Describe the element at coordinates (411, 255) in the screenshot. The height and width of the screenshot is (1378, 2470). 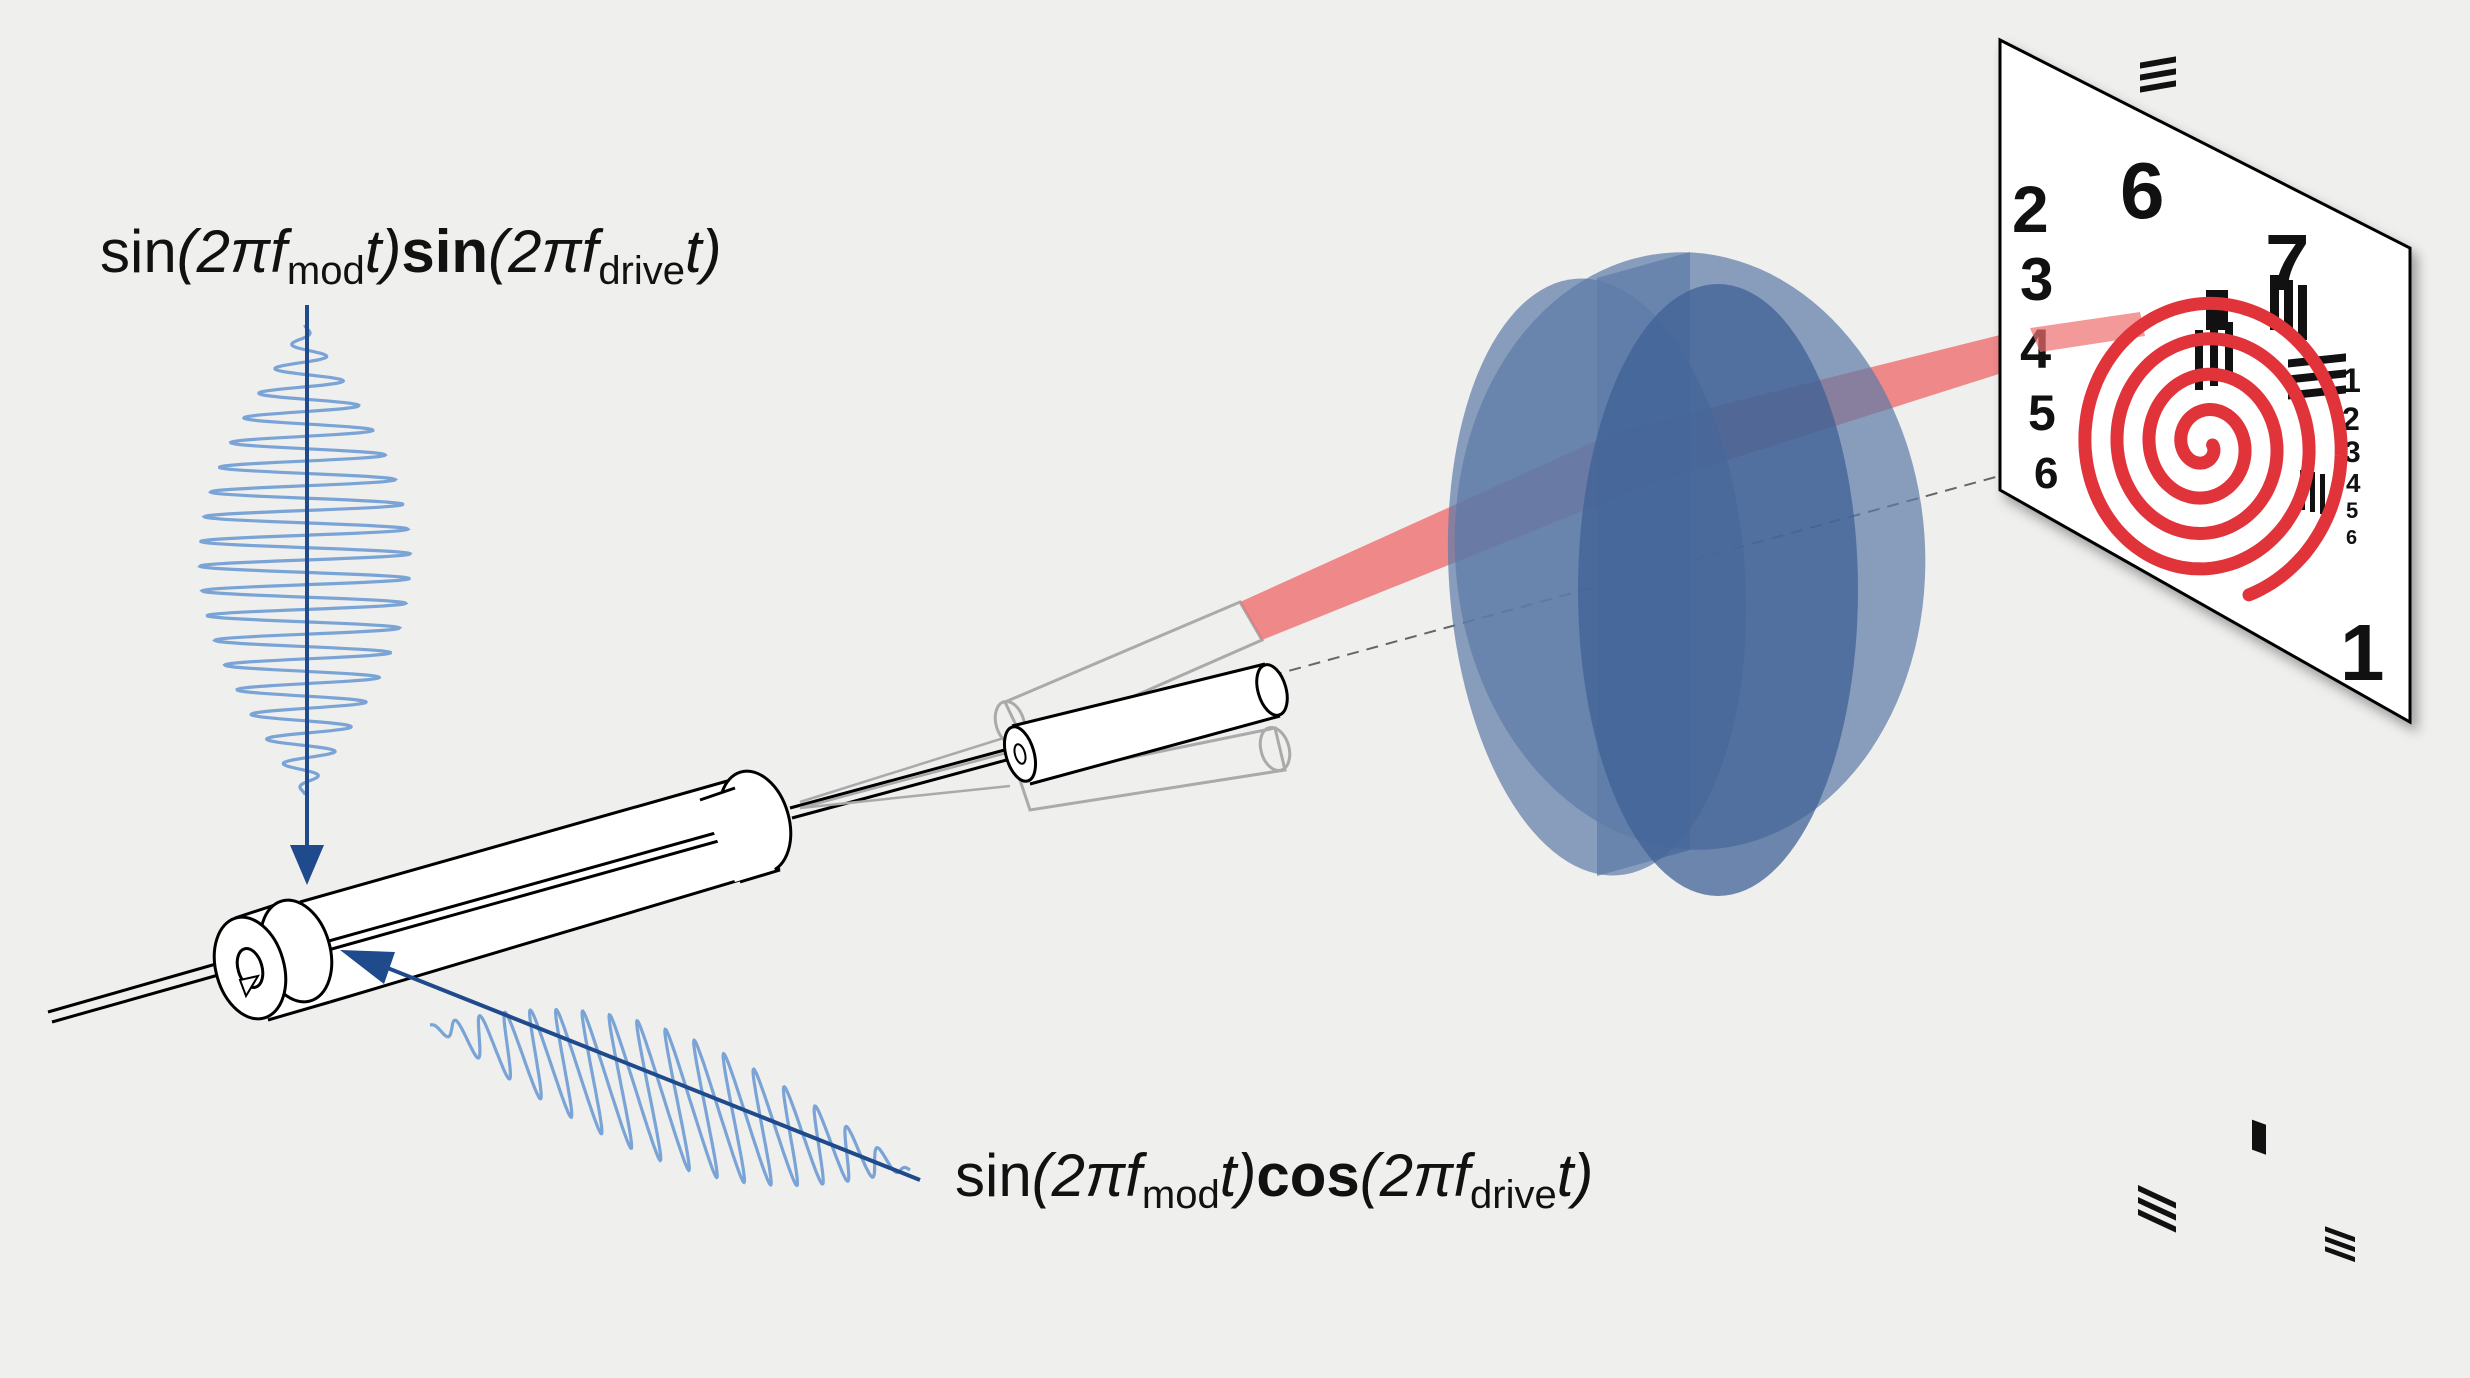
I see `sin-drive-equation: sin(2πfmodt)sin(2πfdrivet)` at that location.